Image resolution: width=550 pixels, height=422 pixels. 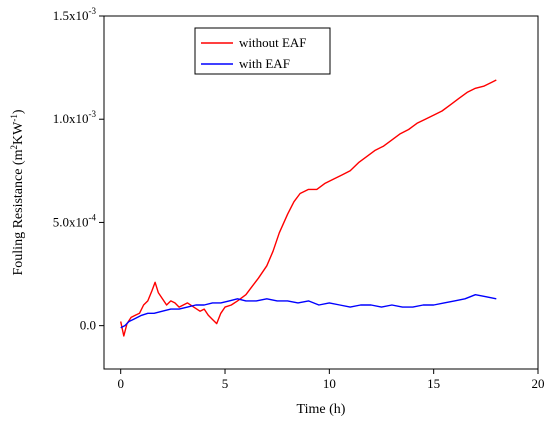 What do you see at coordinates (273, 42) in the screenshot?
I see `legend-label-without-eaf: without EAF` at bounding box center [273, 42].